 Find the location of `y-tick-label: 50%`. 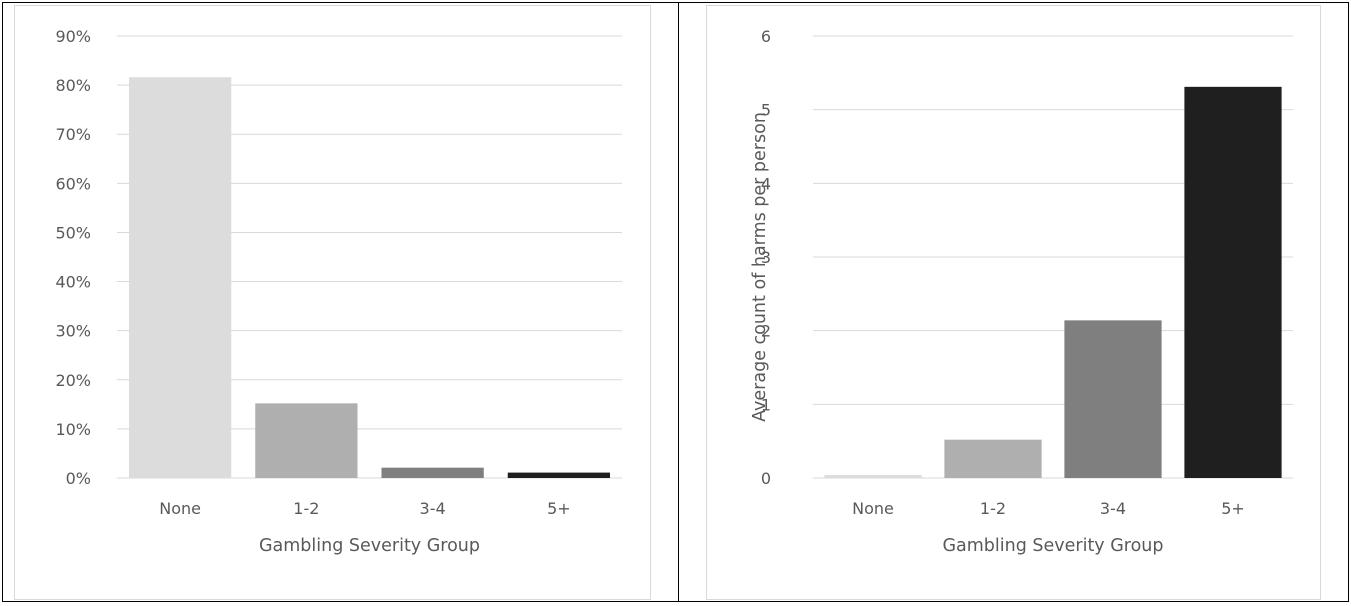

y-tick-label: 50% is located at coordinates (73, 232).